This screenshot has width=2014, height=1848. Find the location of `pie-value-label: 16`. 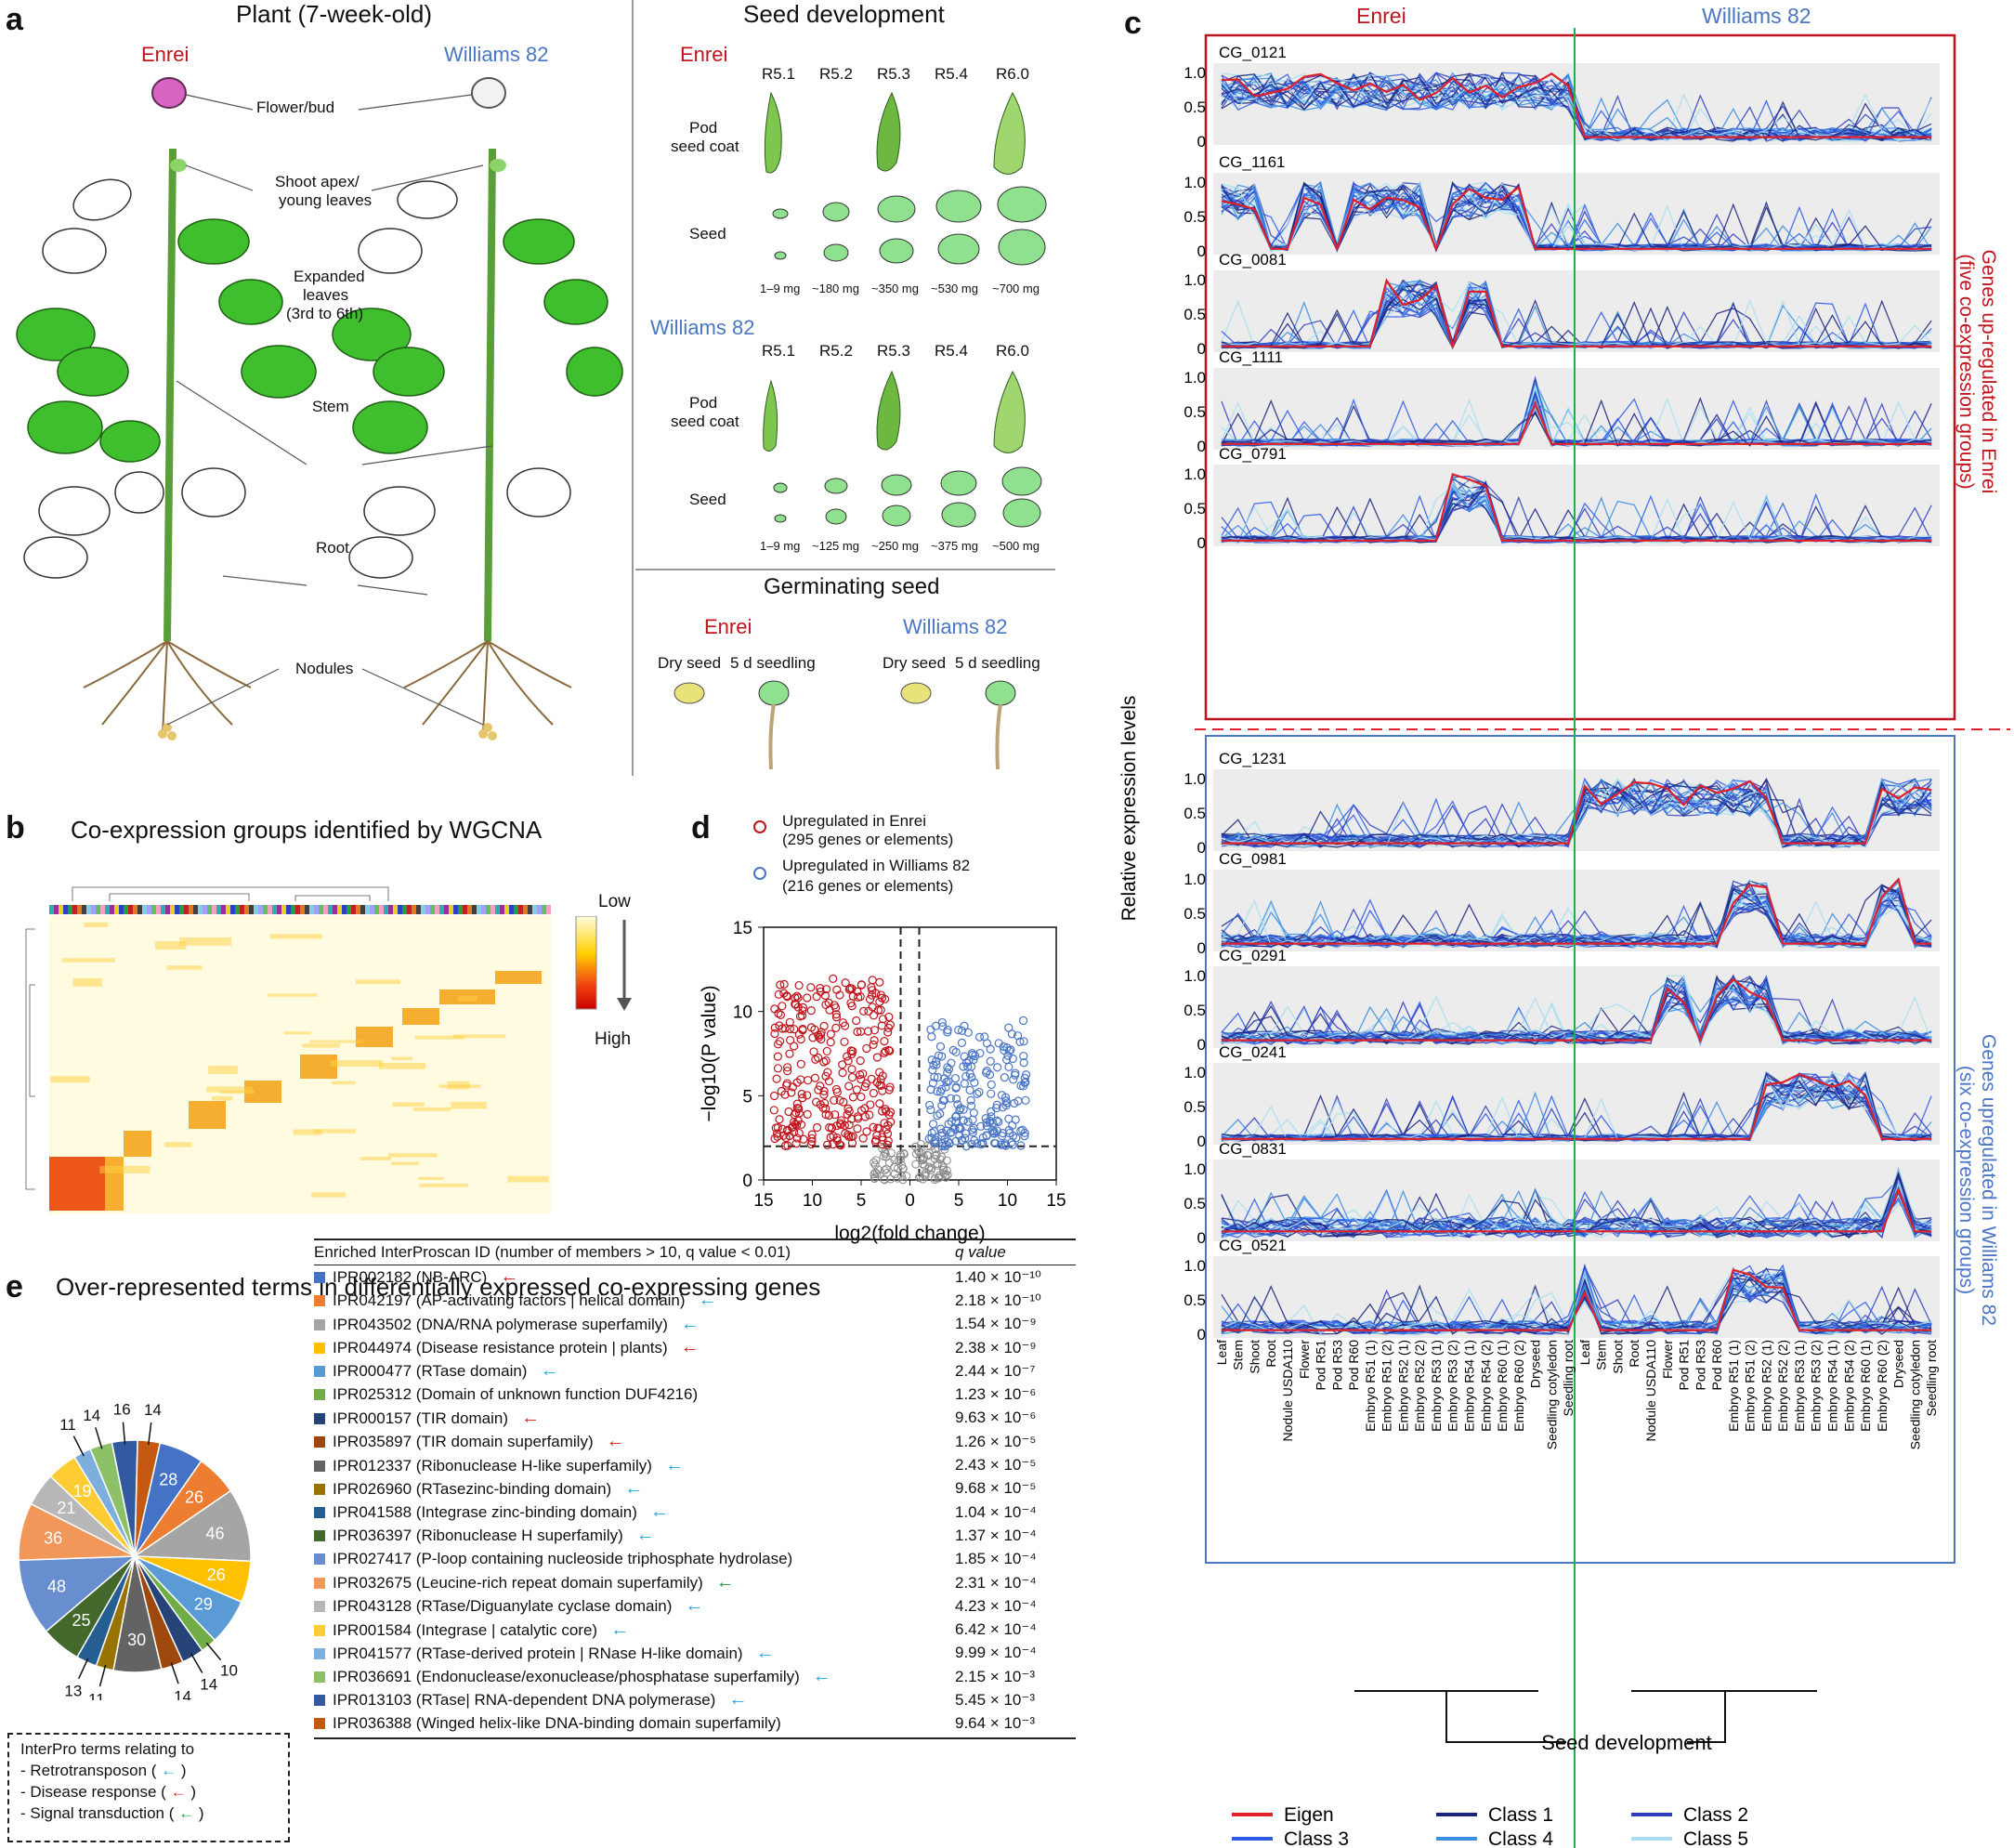

pie-value-label: 16 is located at coordinates (122, 1410).